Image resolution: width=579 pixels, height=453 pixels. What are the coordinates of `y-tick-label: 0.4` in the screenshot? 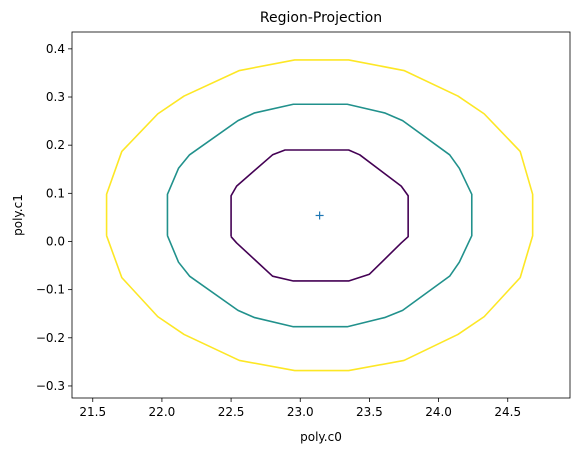 It's located at (55, 49).